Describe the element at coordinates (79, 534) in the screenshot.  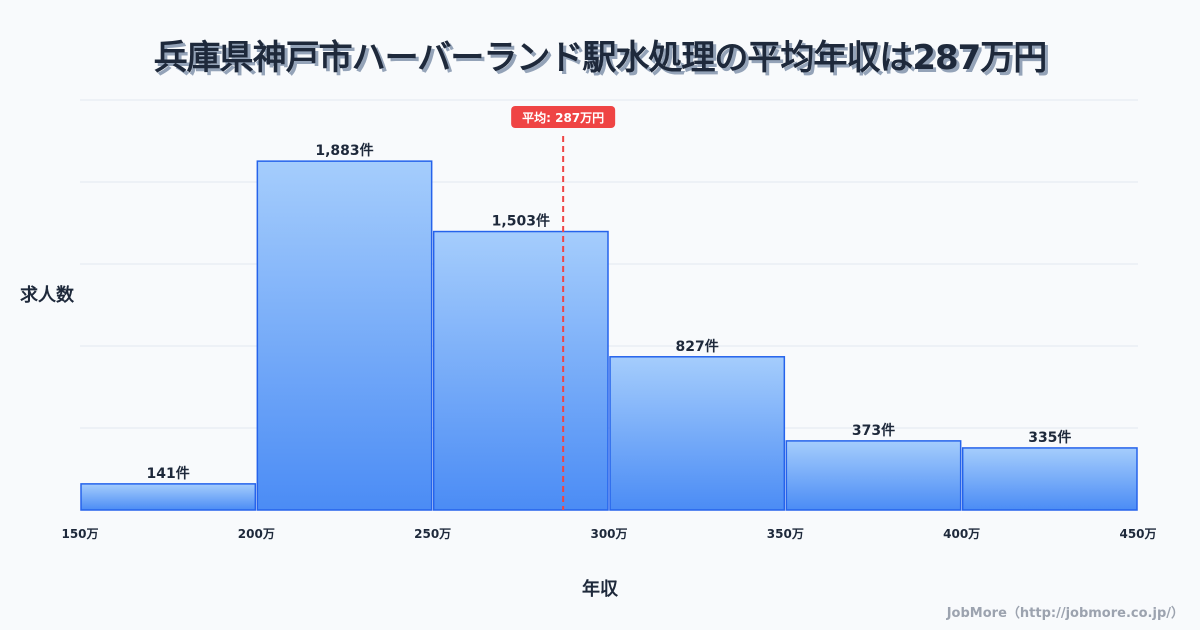
I see `x-tick-label: 150万` at that location.